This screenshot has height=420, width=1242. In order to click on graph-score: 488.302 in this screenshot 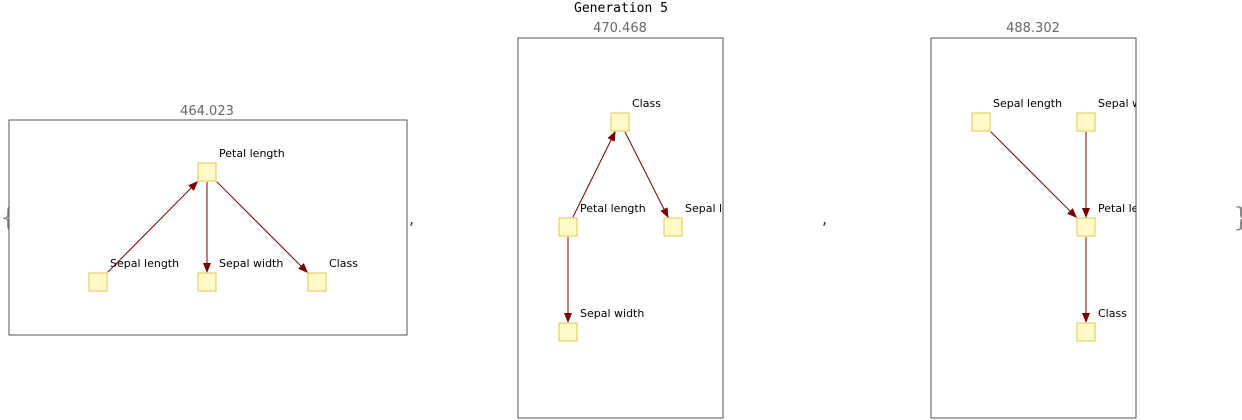, I will do `click(1033, 28)`.